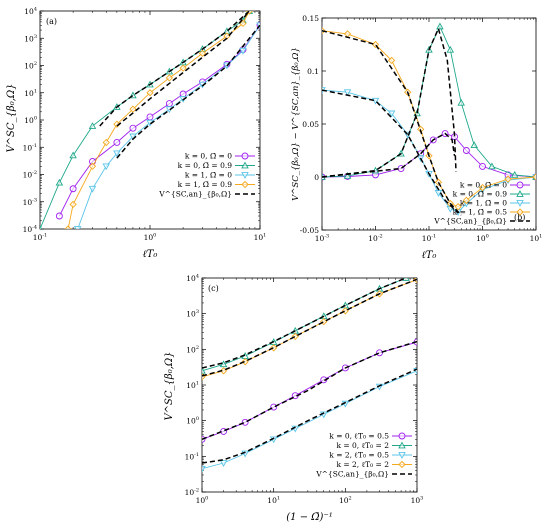 The image size is (550, 530). What do you see at coordinates (30, 66) in the screenshot?
I see `y-tick-label: 10²` at bounding box center [30, 66].